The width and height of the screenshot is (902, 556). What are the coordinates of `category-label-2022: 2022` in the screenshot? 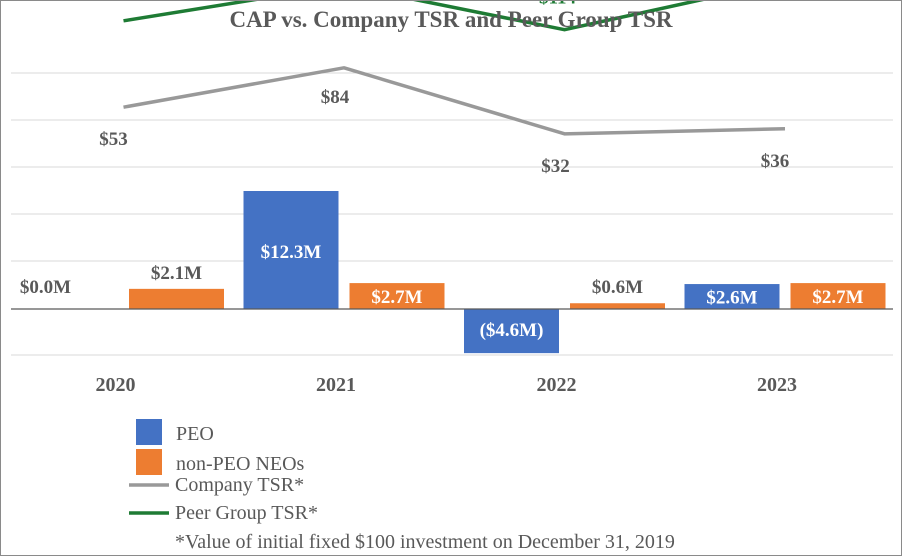 It's located at (557, 385).